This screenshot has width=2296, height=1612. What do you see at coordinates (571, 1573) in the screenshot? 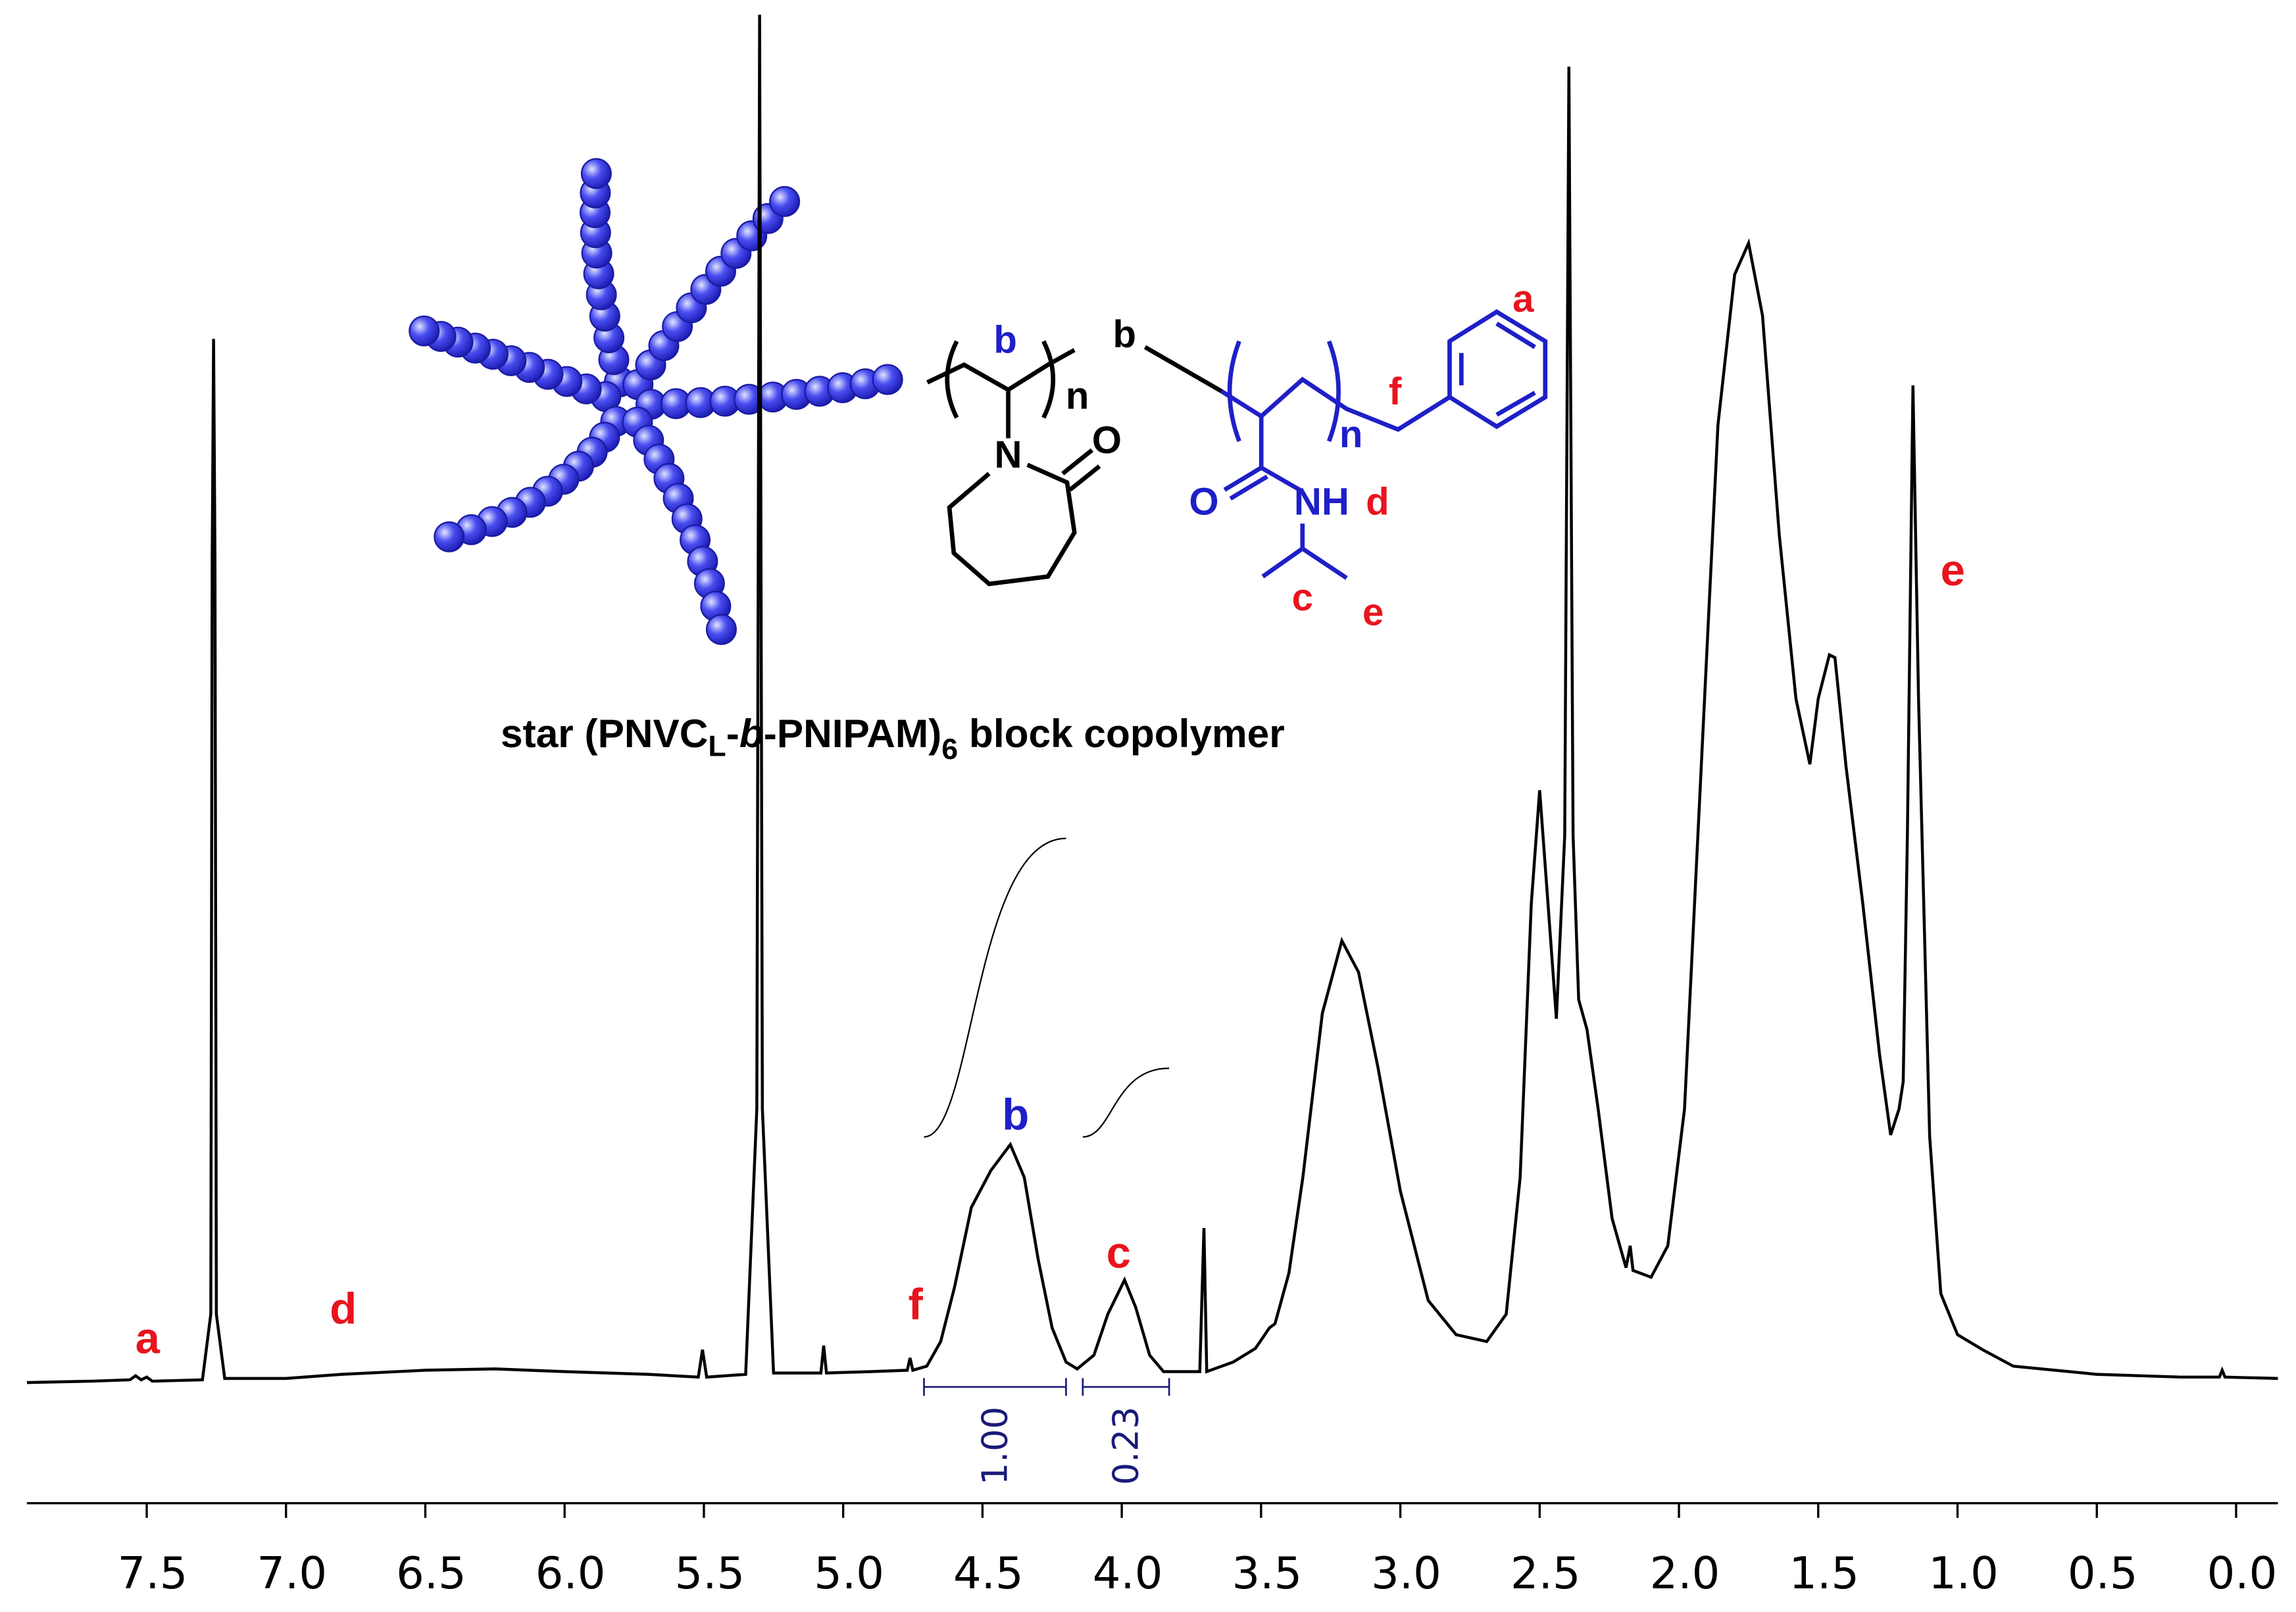
I see `x-tick-label: 6.0` at bounding box center [571, 1573].